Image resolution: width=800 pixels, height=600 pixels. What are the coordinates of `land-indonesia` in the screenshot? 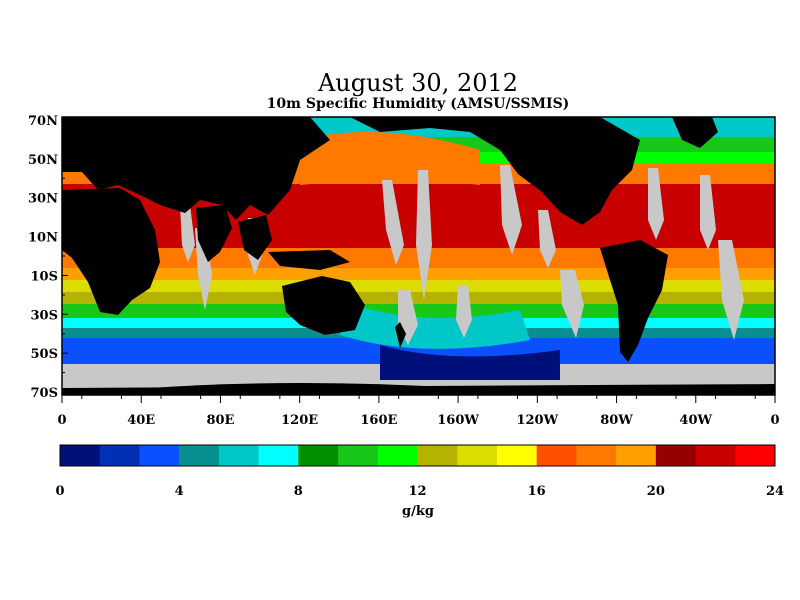 It's located at (309, 260).